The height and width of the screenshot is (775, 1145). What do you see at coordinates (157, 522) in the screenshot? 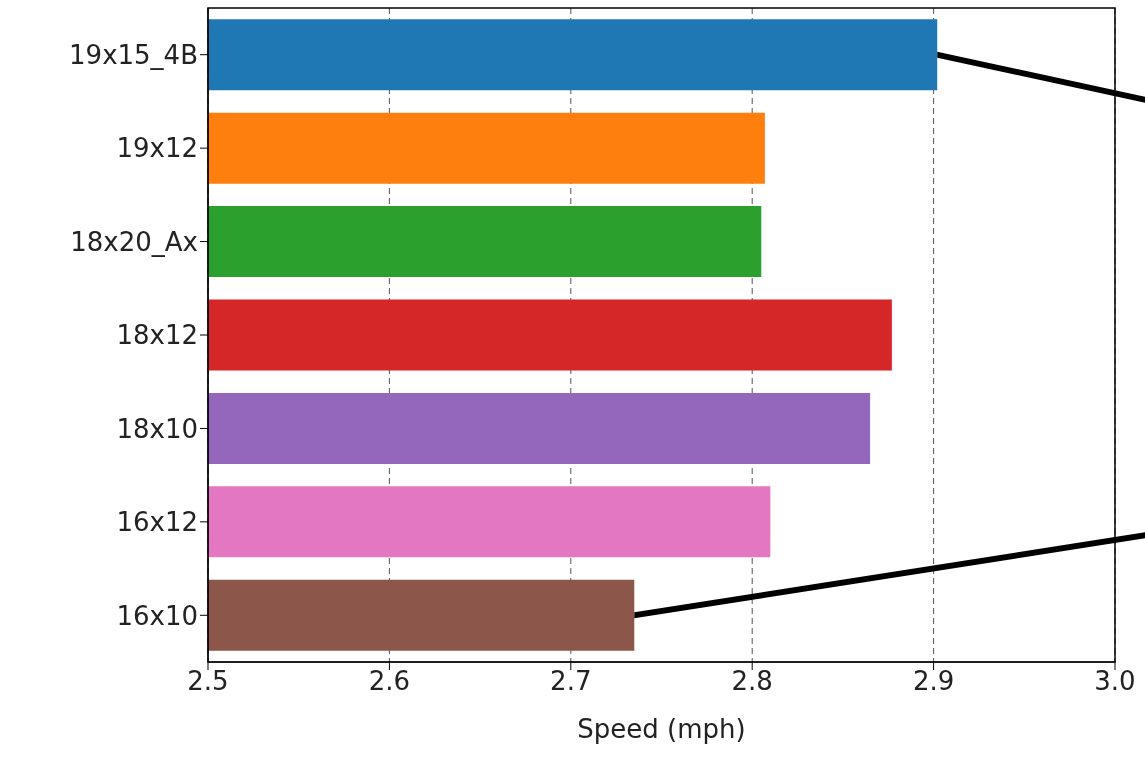
I see `y-tick-label: 16x12` at bounding box center [157, 522].